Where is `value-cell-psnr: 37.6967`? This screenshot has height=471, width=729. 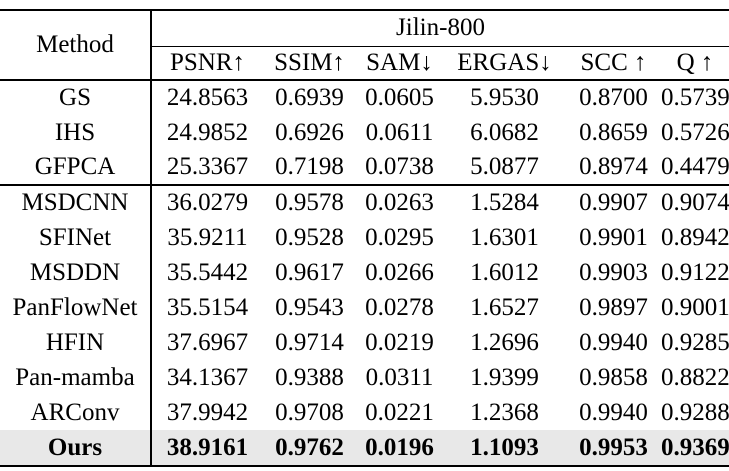 value-cell-psnr: 37.6967 is located at coordinates (207, 342).